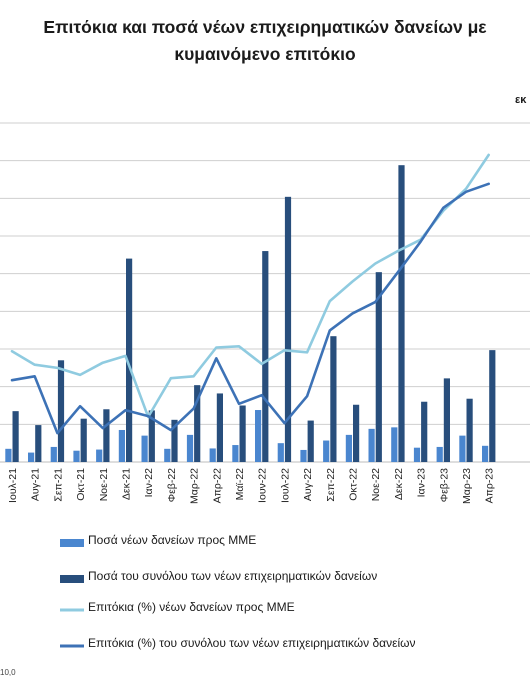 Image resolution: width=530 pixels, height=677 pixels. I want to click on x-tick-label: Νοε-21, so click(104, 484).